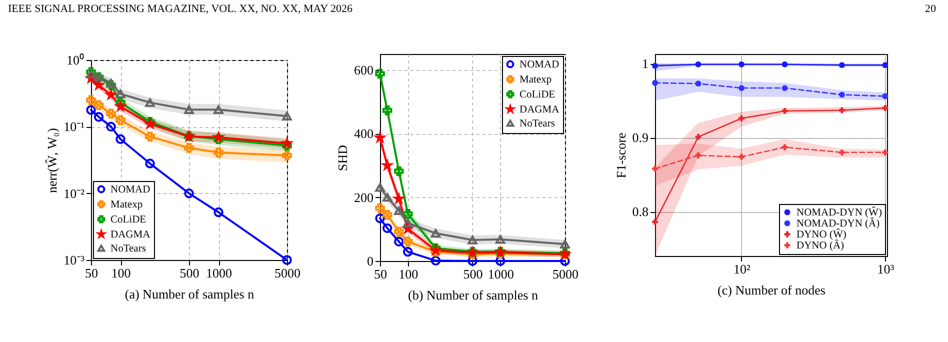  Describe the element at coordinates (74, 126) in the screenshot. I see `y-tick-label: 10⁻¹` at that location.